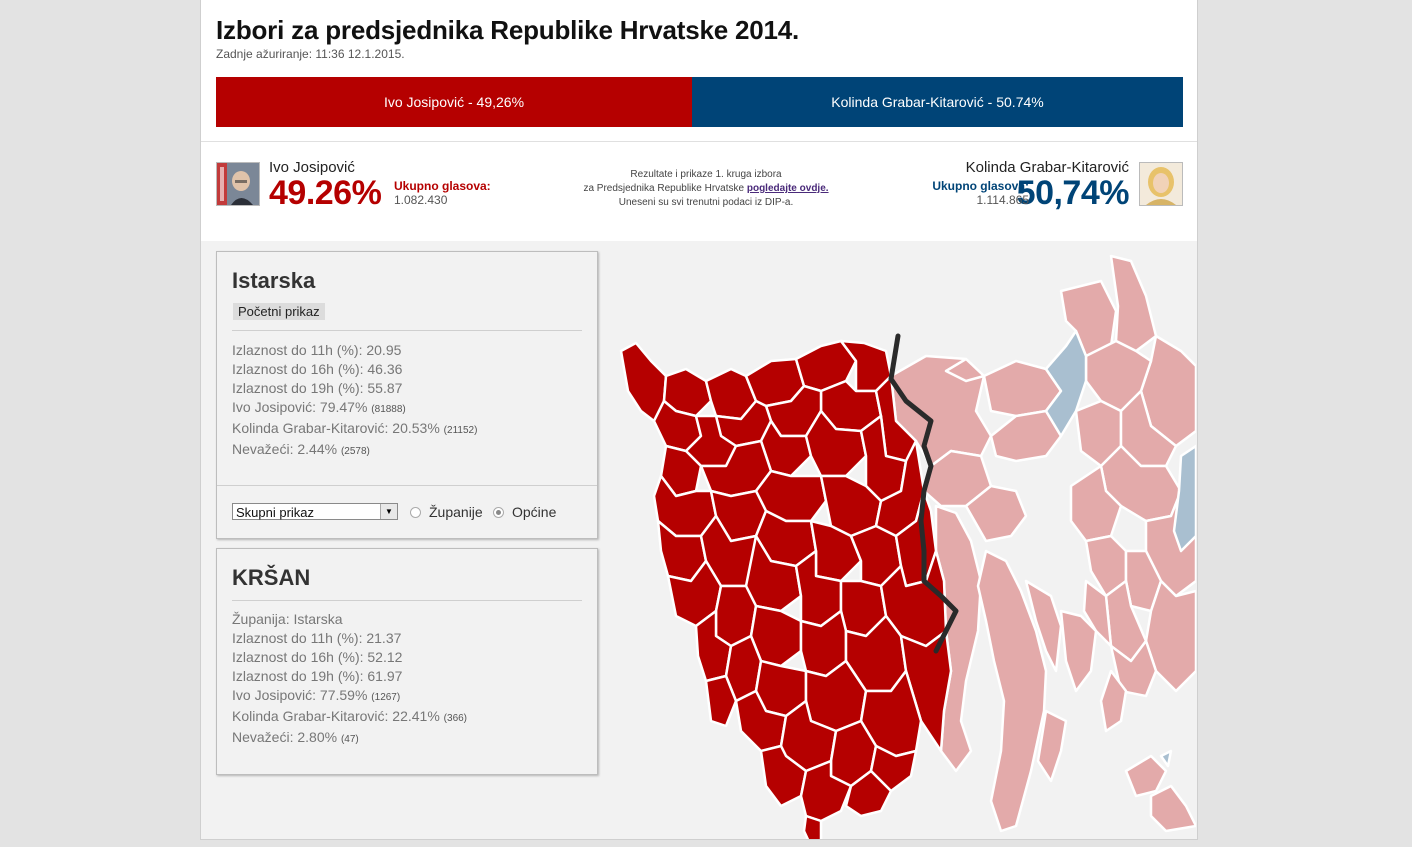 Image resolution: width=1412 pixels, height=847 pixels. What do you see at coordinates (664, 188) in the screenshot?
I see `info-line-2-text: za Predsjednika Republike Hrvatske` at bounding box center [664, 188].